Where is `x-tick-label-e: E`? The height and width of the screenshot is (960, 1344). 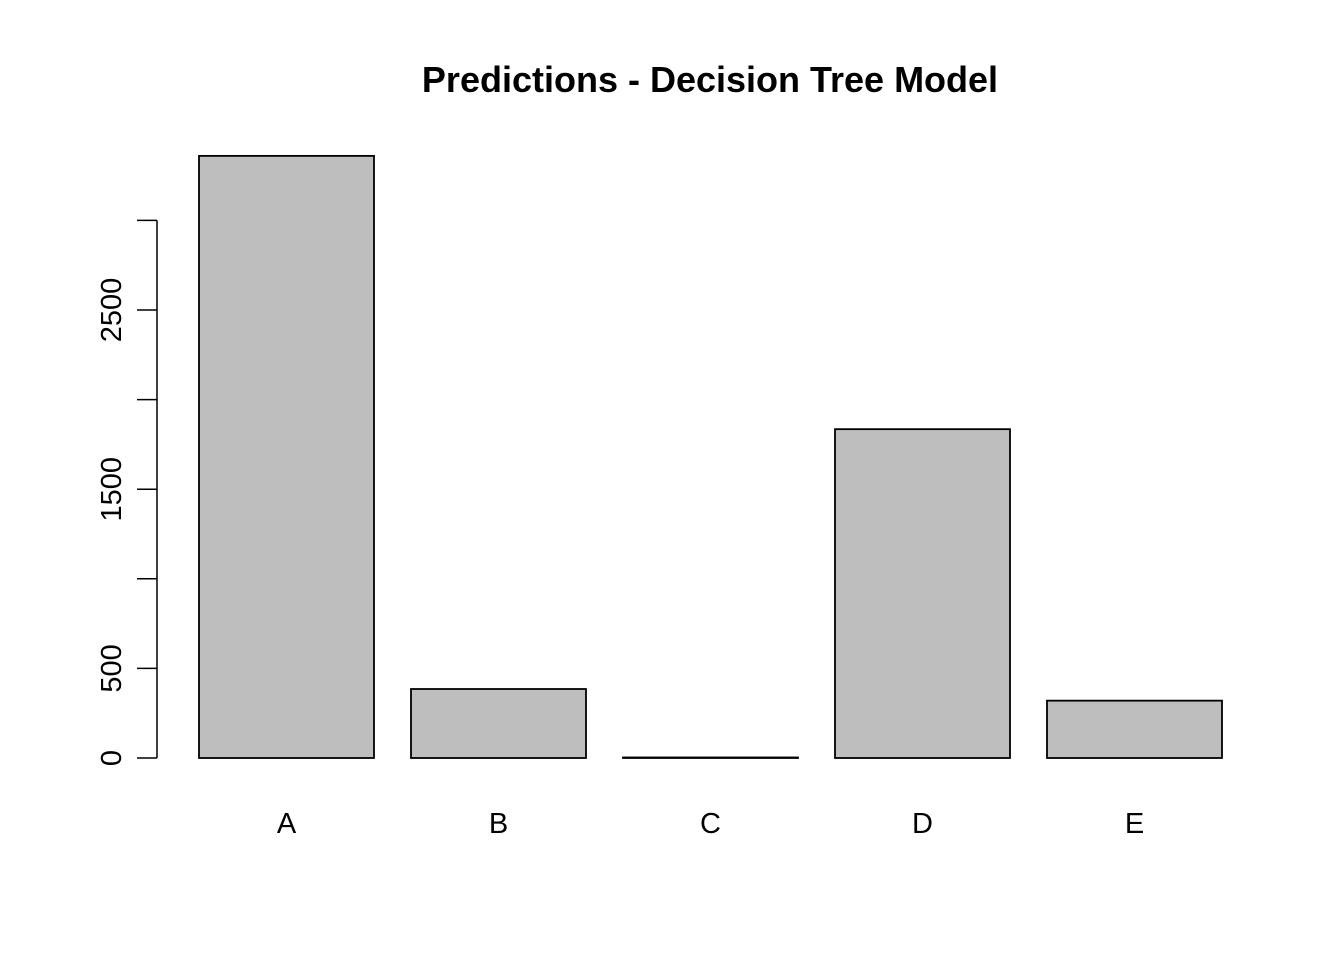
x-tick-label-e: E is located at coordinates (1134, 824).